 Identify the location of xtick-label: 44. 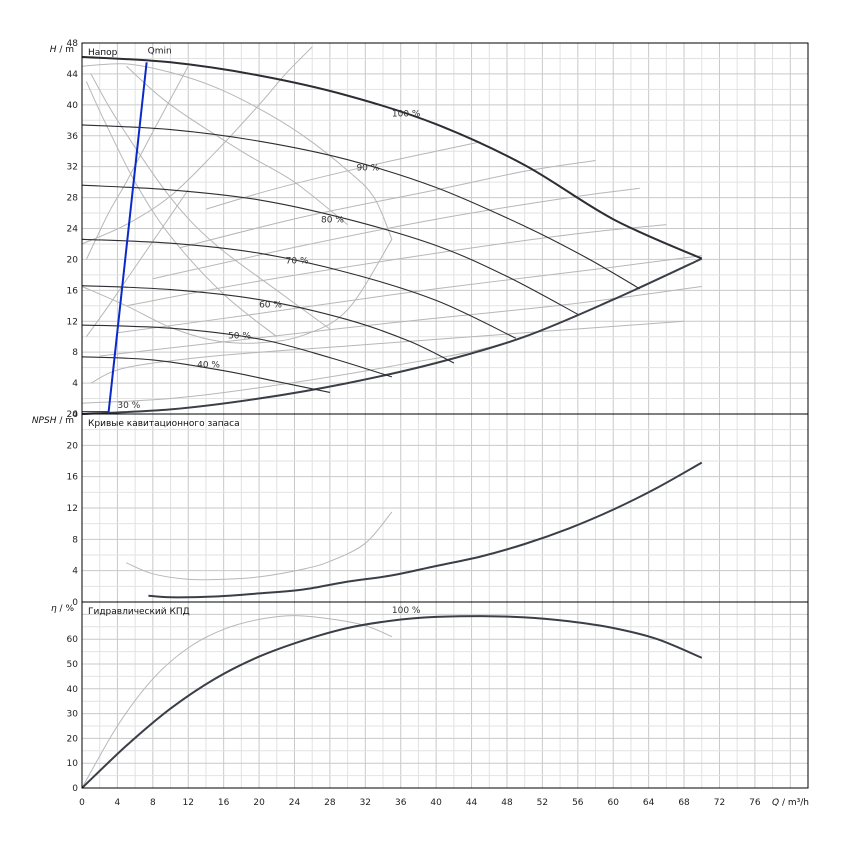
(472, 803).